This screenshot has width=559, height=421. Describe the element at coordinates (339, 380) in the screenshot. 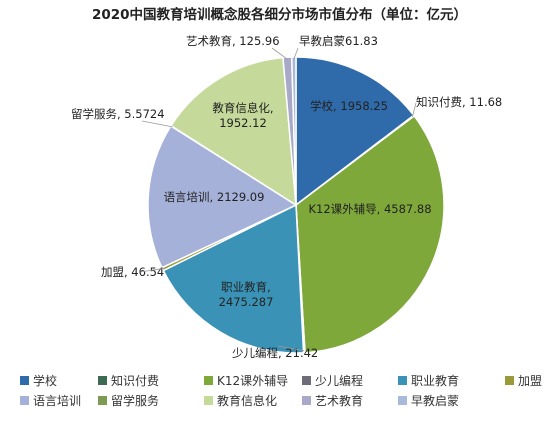

I see `legend-label: 少儿编程` at that location.